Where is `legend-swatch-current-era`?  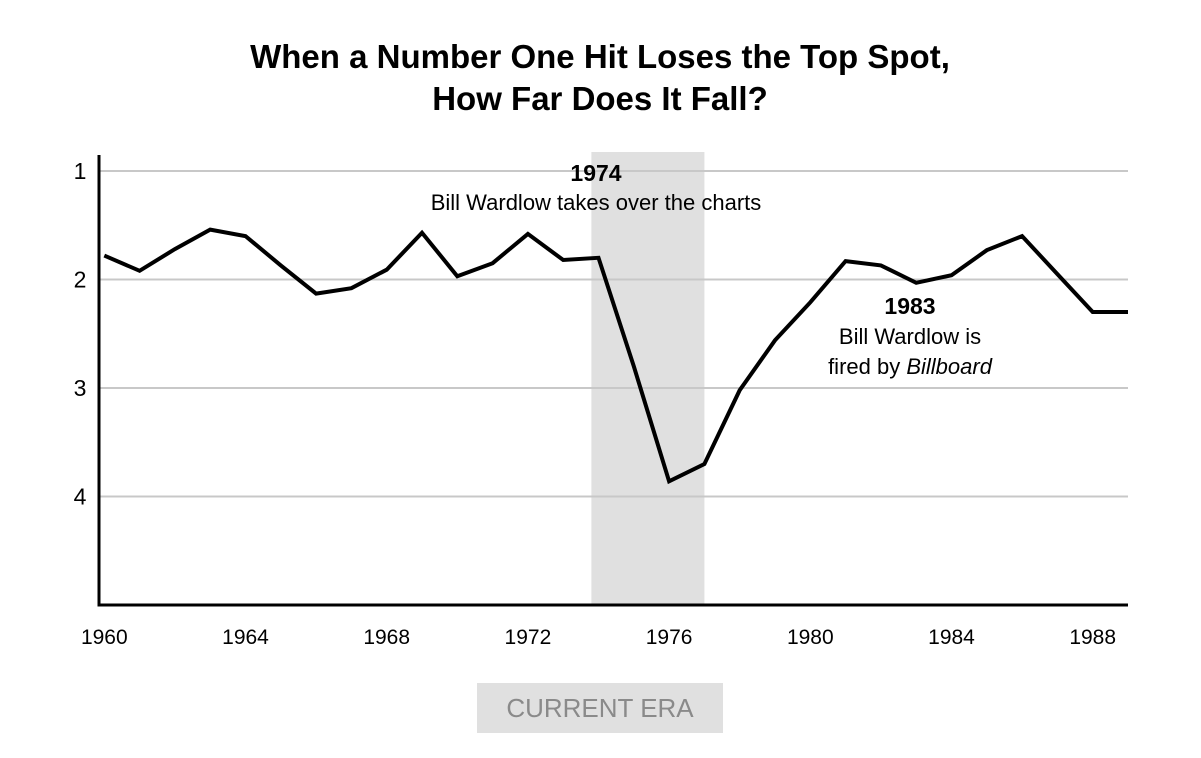 legend-swatch-current-era is located at coordinates (600, 708).